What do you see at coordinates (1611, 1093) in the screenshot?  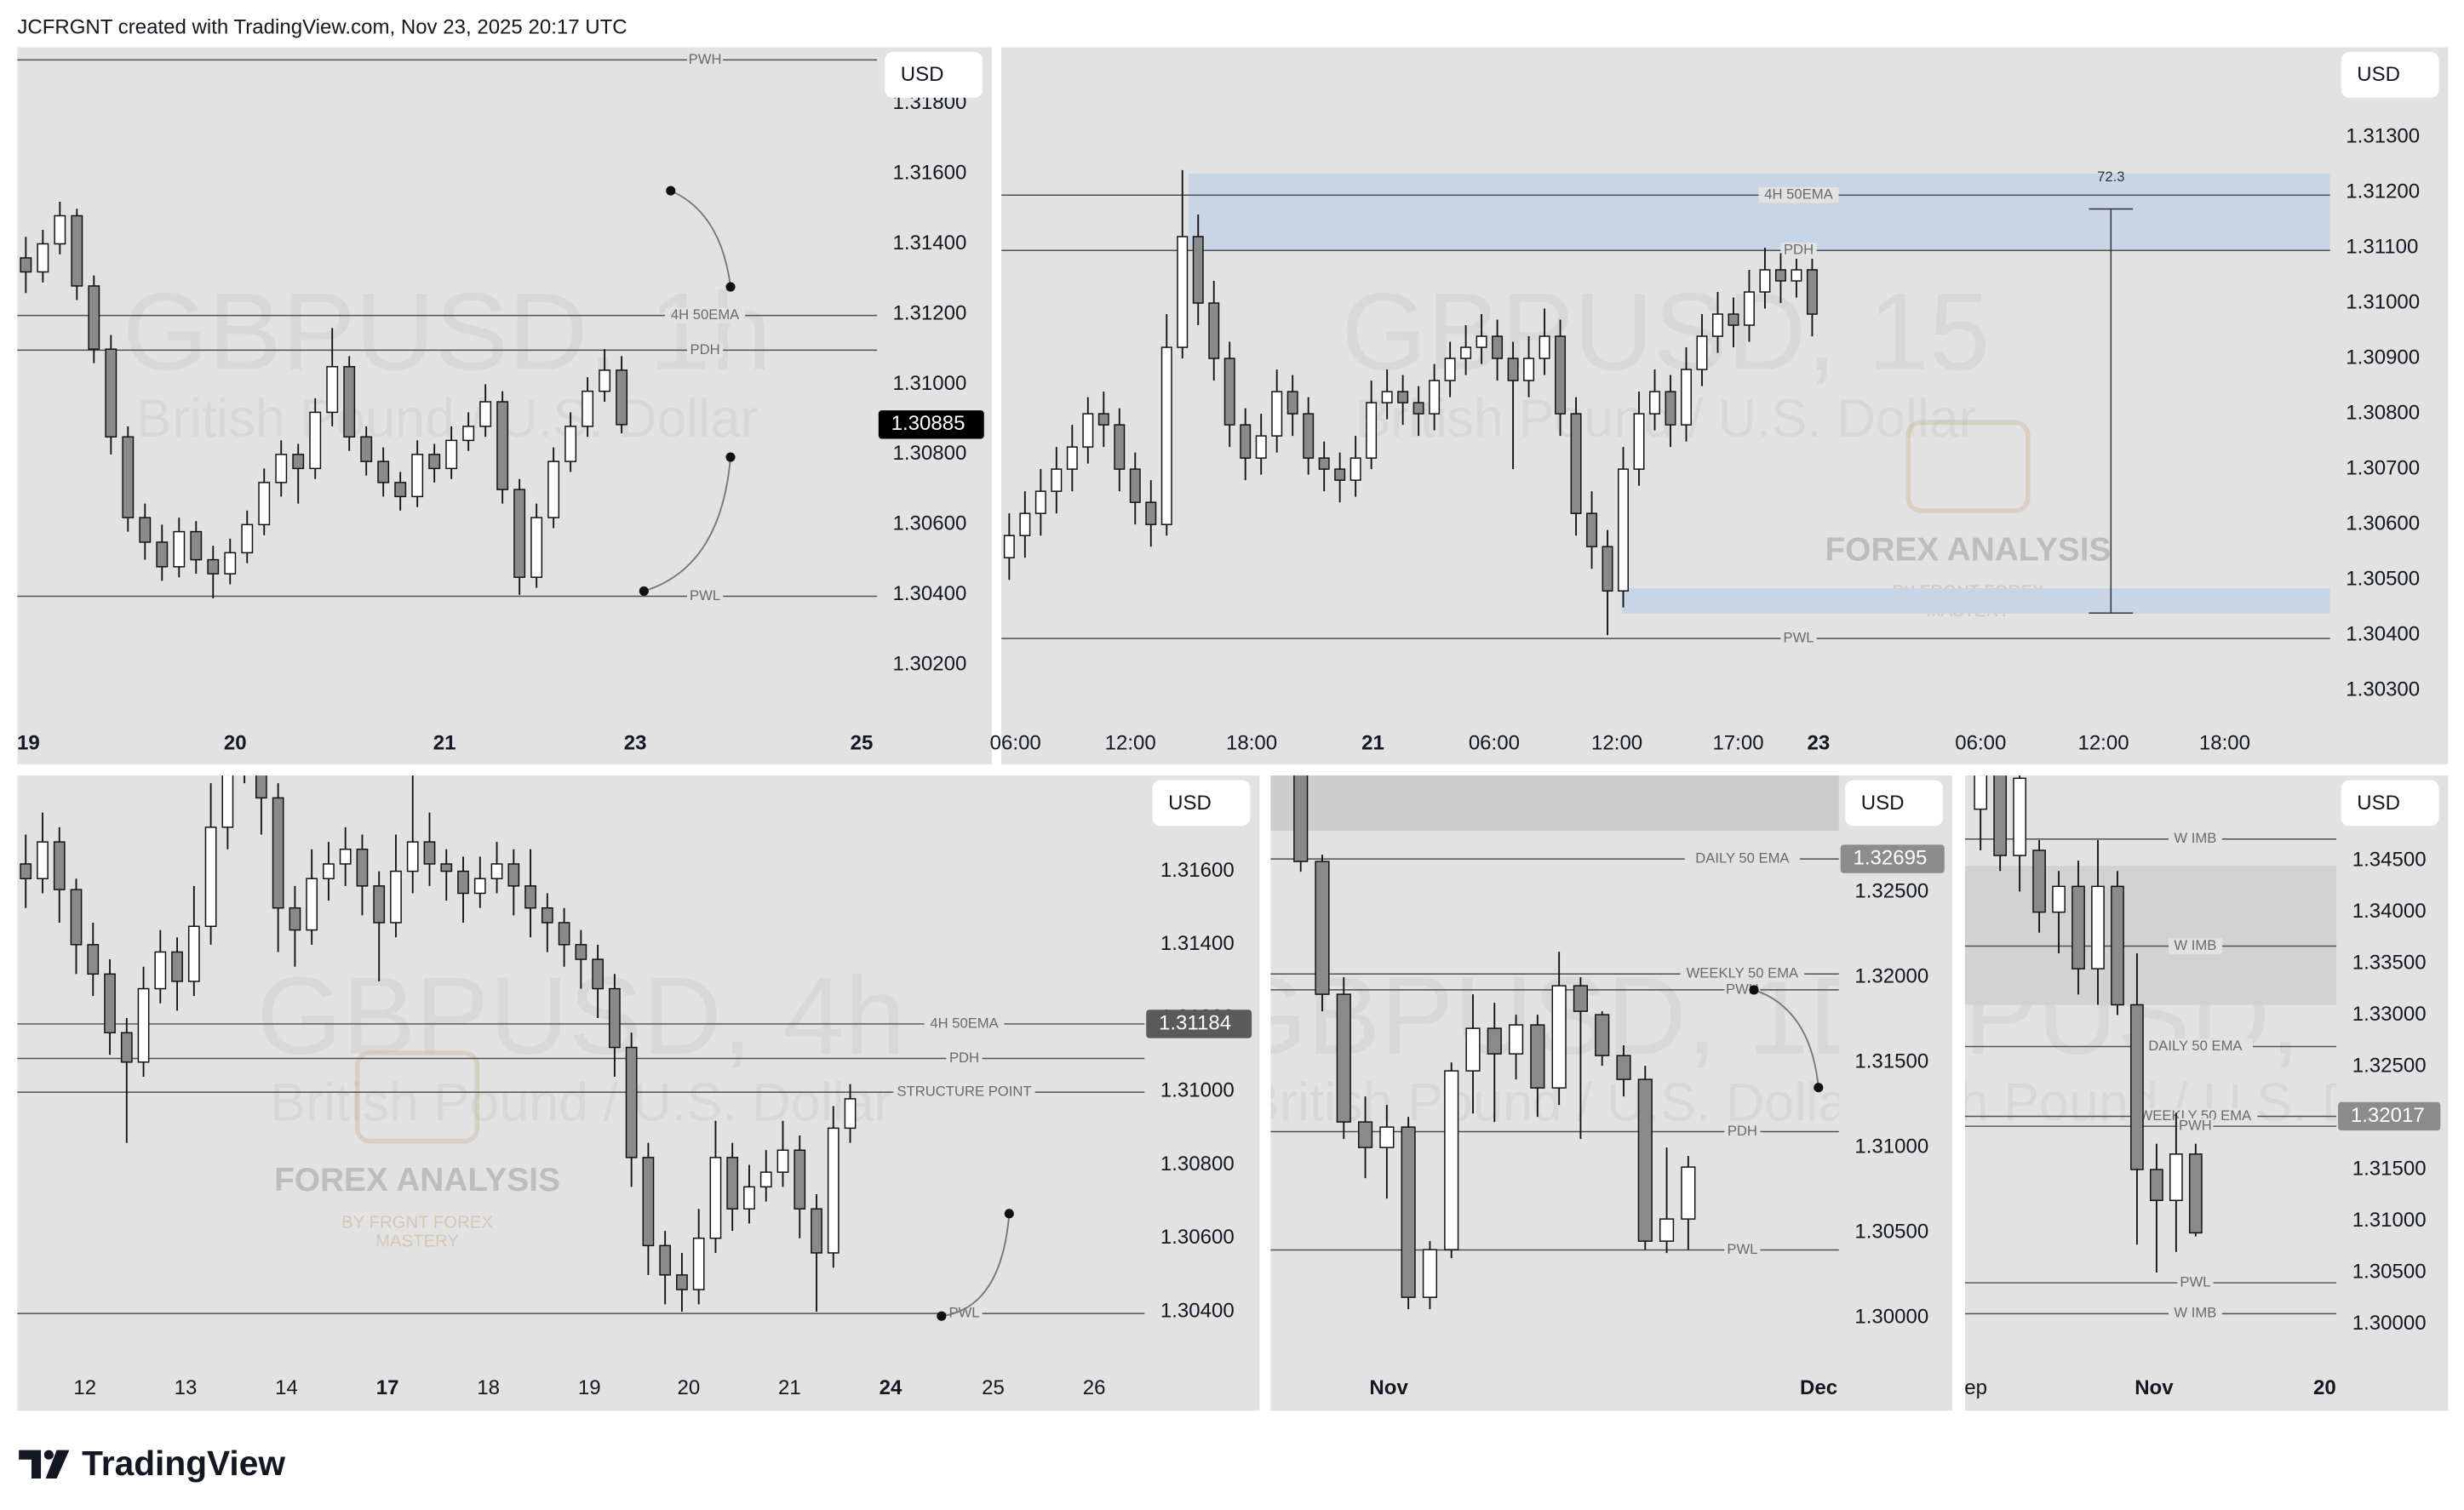 I see `panel-background` at bounding box center [1611, 1093].